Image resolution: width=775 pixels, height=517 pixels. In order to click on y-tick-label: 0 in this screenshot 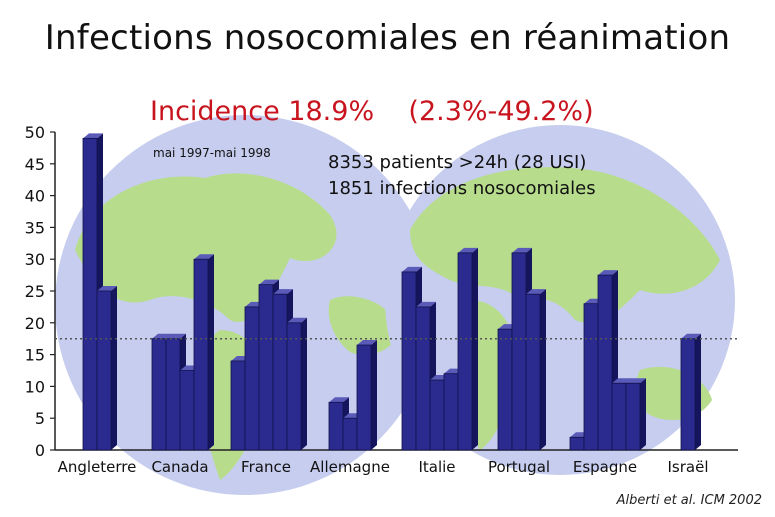, I will do `click(40, 450)`.